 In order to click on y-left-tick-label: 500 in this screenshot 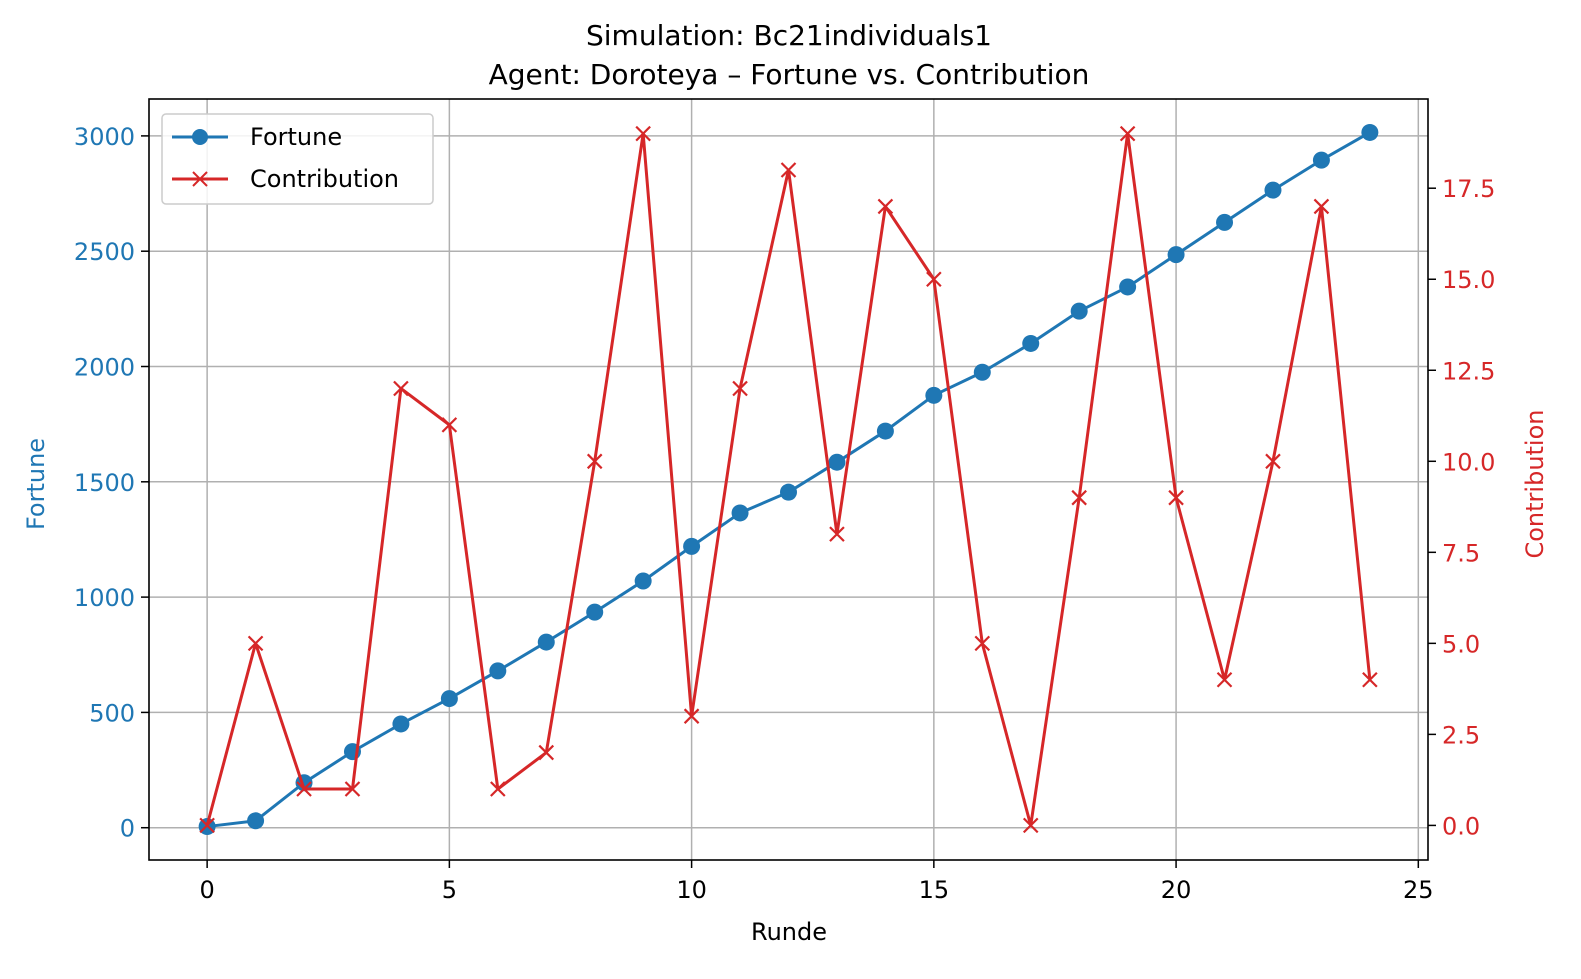, I will do `click(112, 713)`.